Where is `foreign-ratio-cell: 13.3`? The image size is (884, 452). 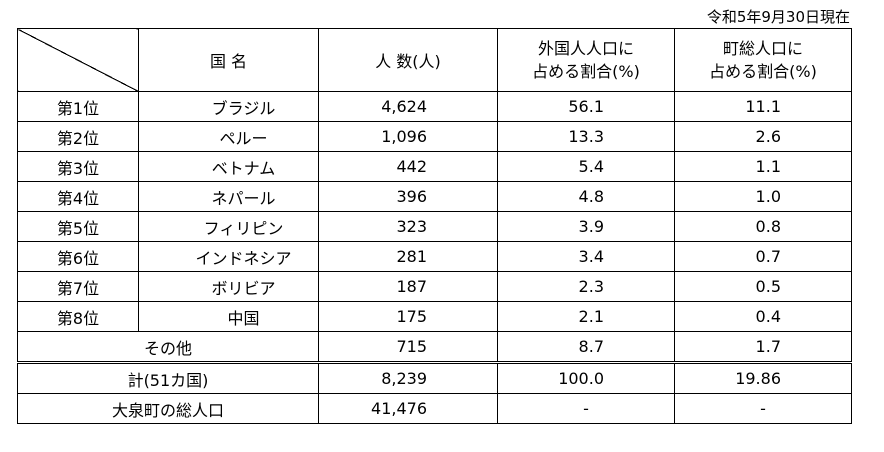 foreign-ratio-cell: 13.3 is located at coordinates (586, 136).